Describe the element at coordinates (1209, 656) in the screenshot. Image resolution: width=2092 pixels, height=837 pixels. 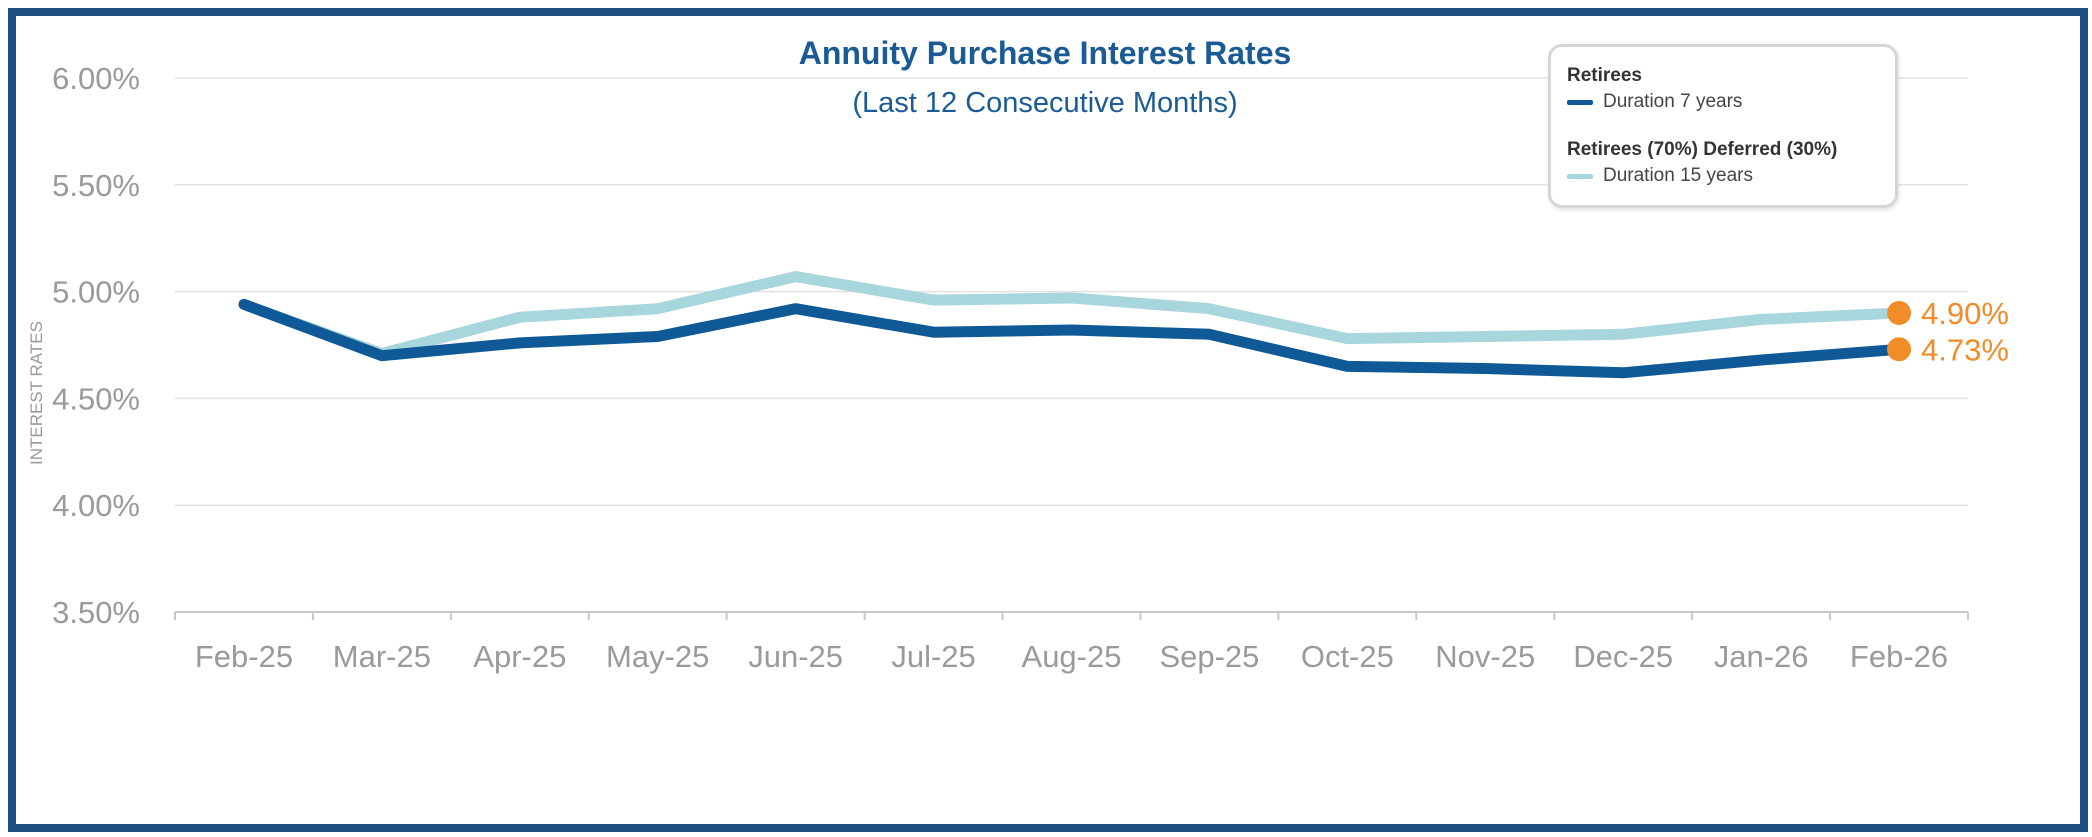
I see `x-tick-label: Sep-25` at that location.